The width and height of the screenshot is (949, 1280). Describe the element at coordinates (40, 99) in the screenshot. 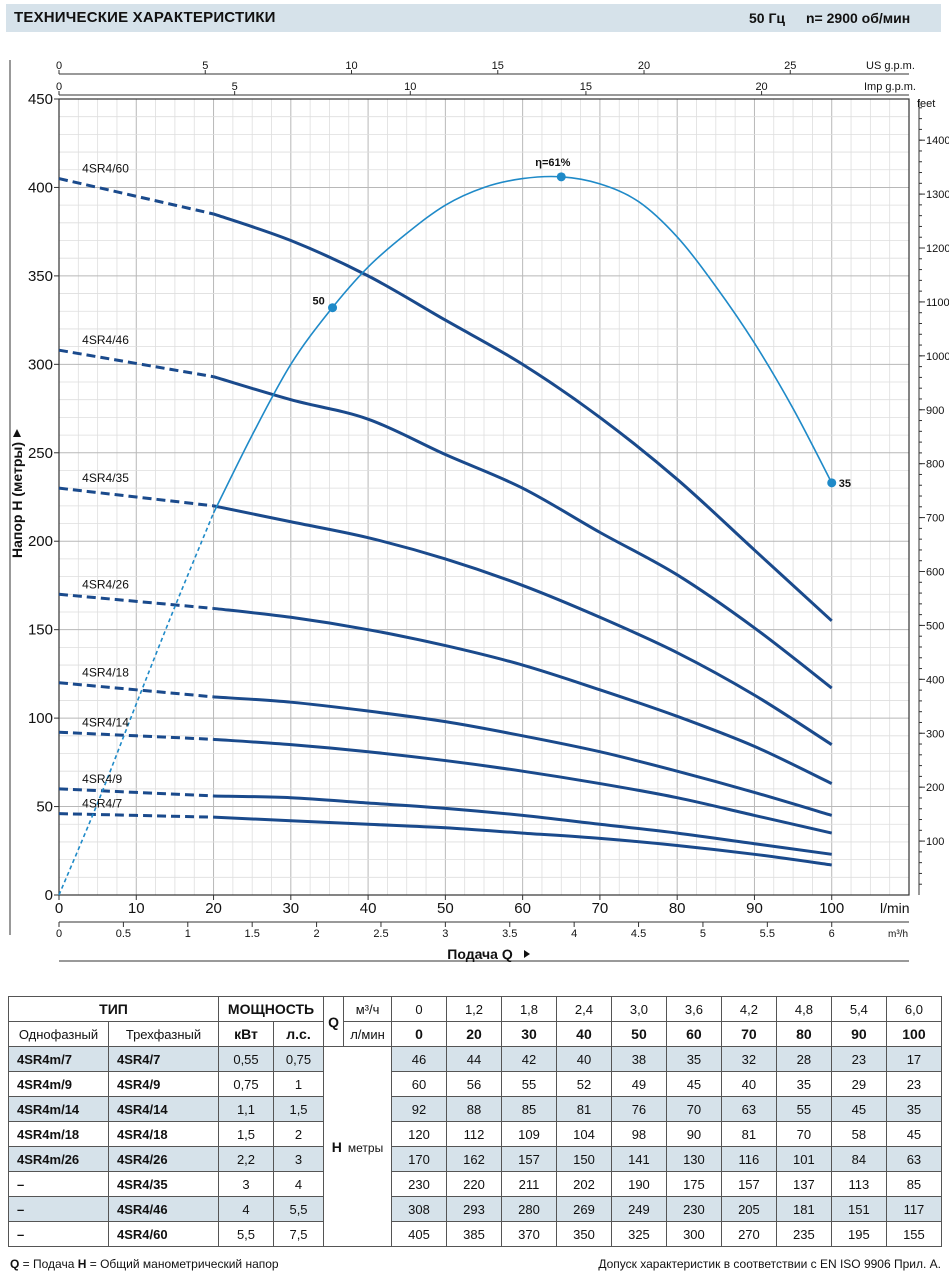

I see `y-tick-label: 450` at that location.